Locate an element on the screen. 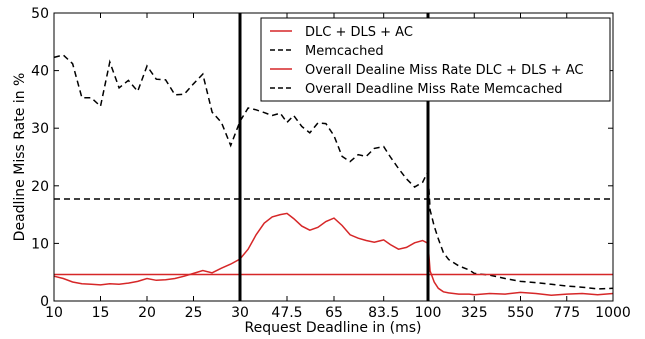  y-tick-label: 30 is located at coordinates (40, 129).